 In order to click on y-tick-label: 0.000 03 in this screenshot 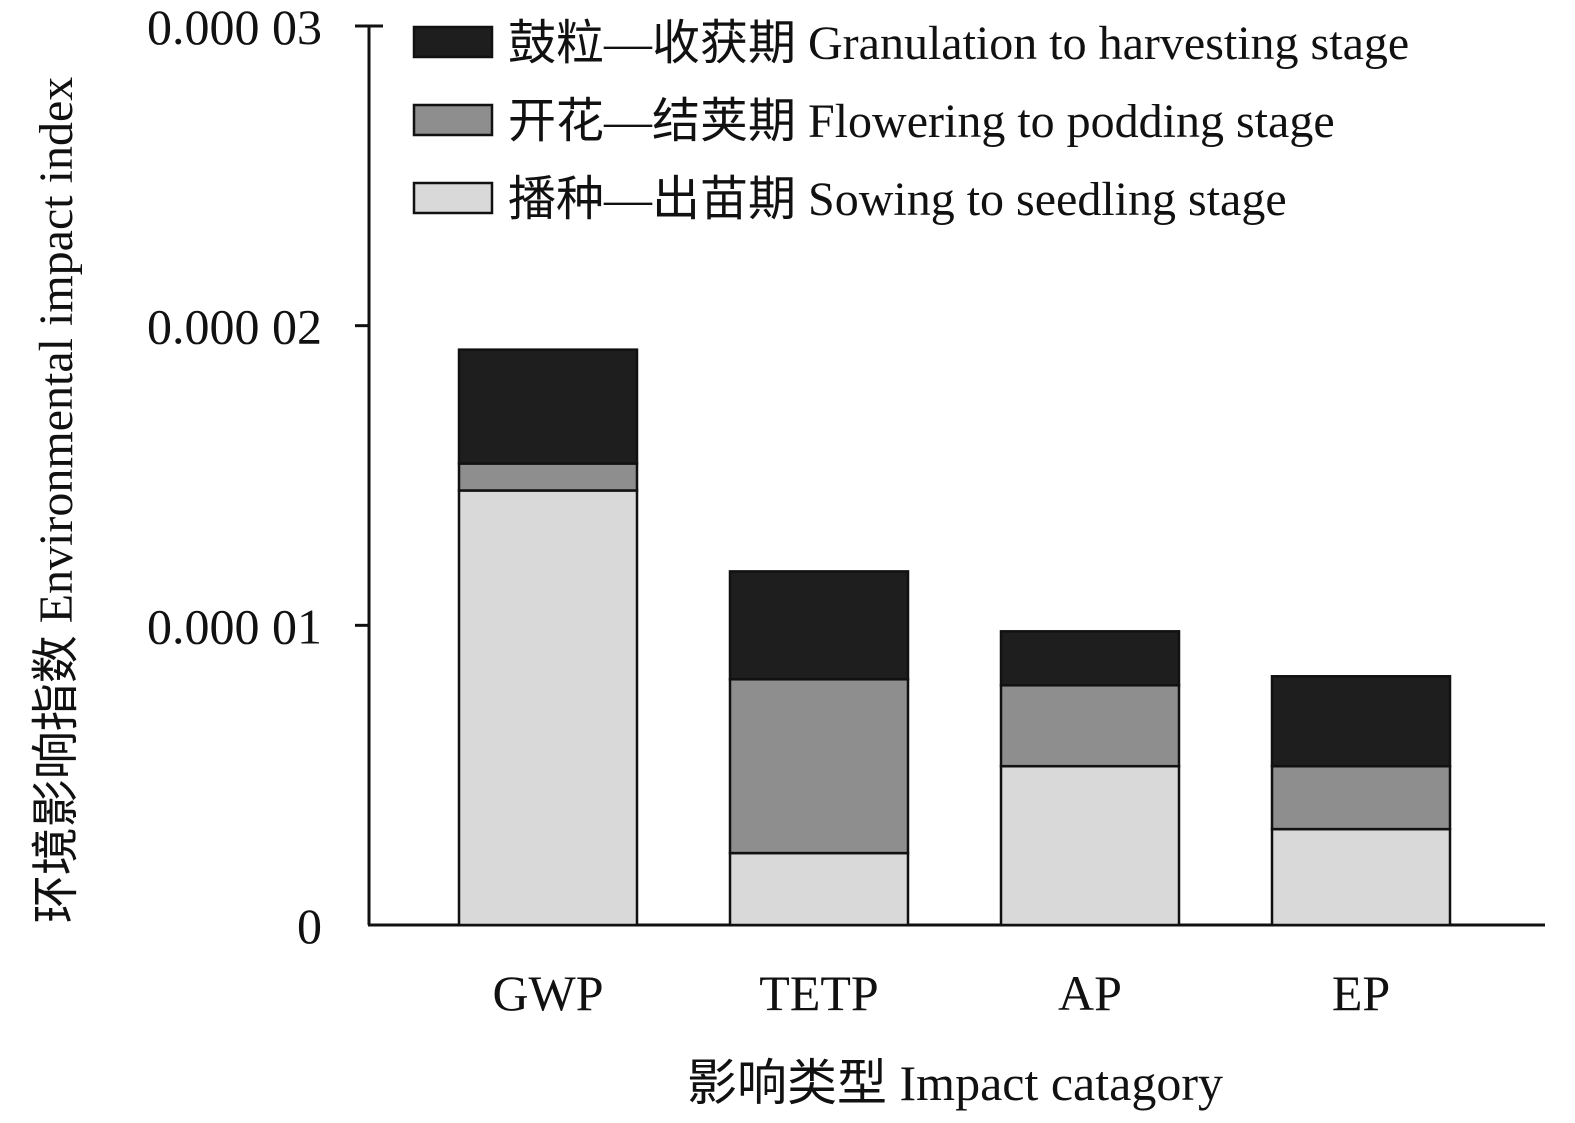, I will do `click(234, 27)`.